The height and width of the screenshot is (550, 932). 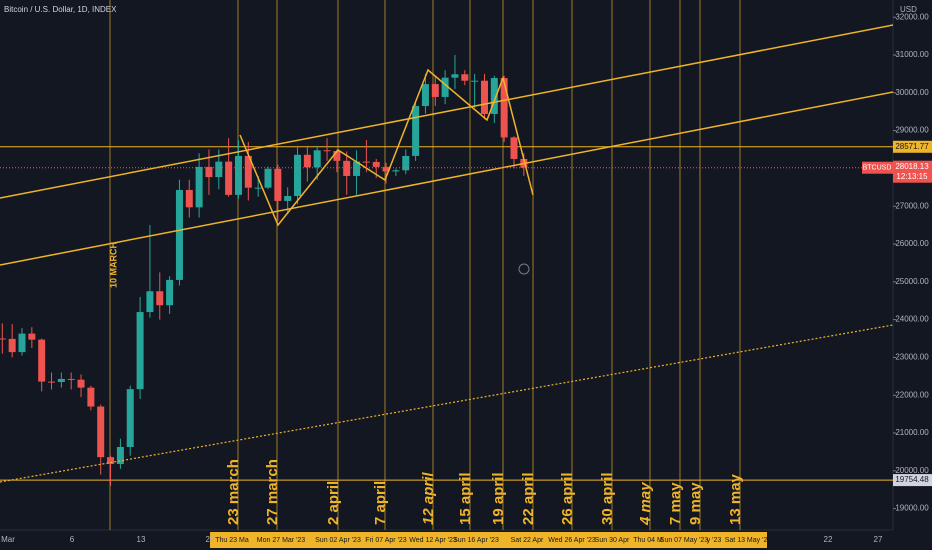 I want to click on date-label: Sun 16 Apr '23, so click(x=476, y=540).